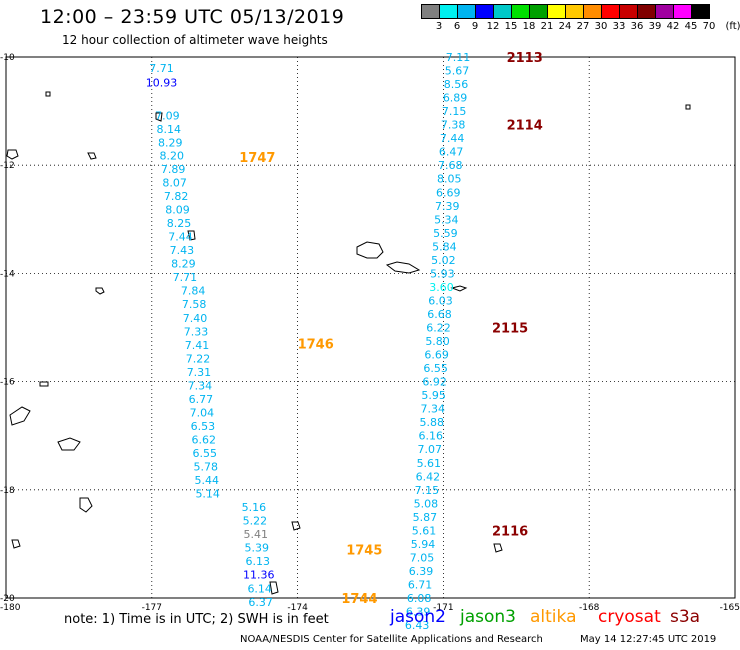 This screenshot has width=740, height=650. What do you see at coordinates (510, 329) in the screenshot?
I see `pass-number-label: 2115` at bounding box center [510, 329].